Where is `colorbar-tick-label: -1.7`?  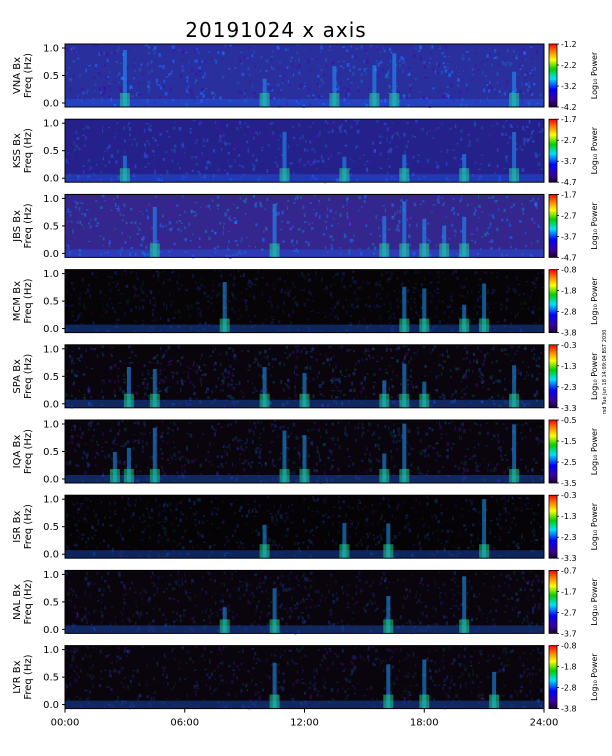 colorbar-tick-label: -1.7 is located at coordinates (569, 194).